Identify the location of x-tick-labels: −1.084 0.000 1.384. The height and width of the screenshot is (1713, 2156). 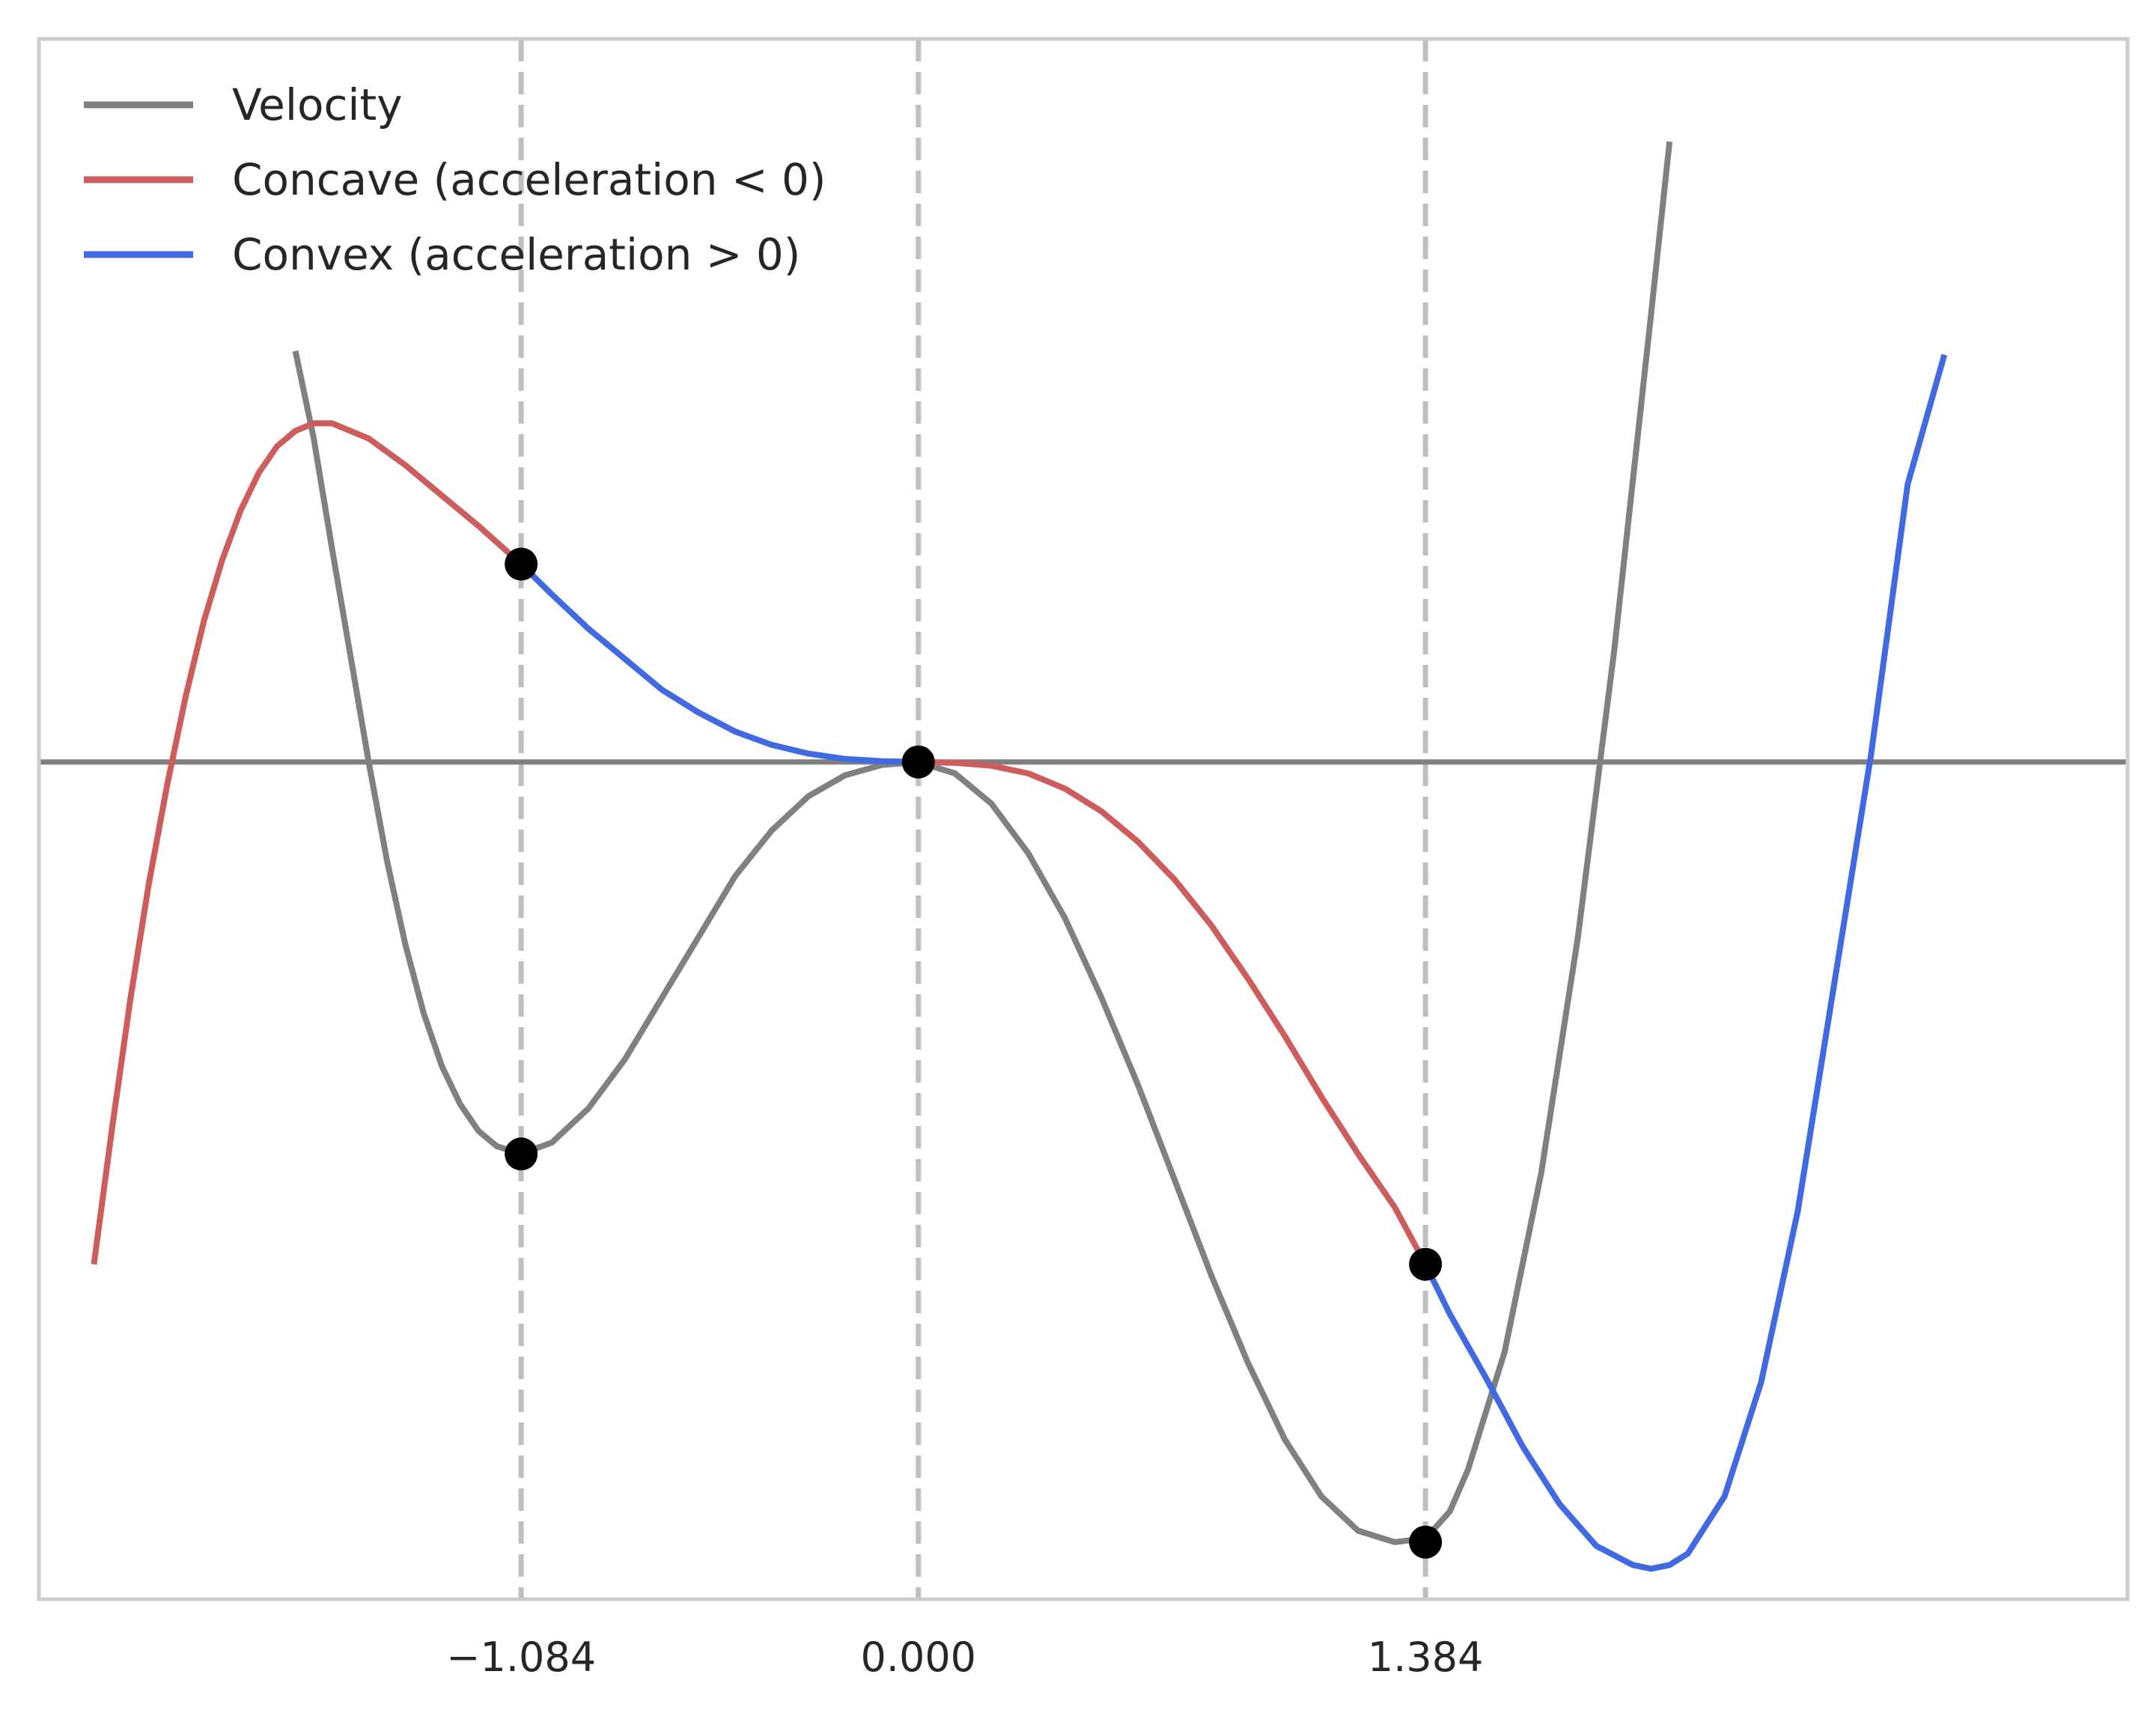
(964, 1657).